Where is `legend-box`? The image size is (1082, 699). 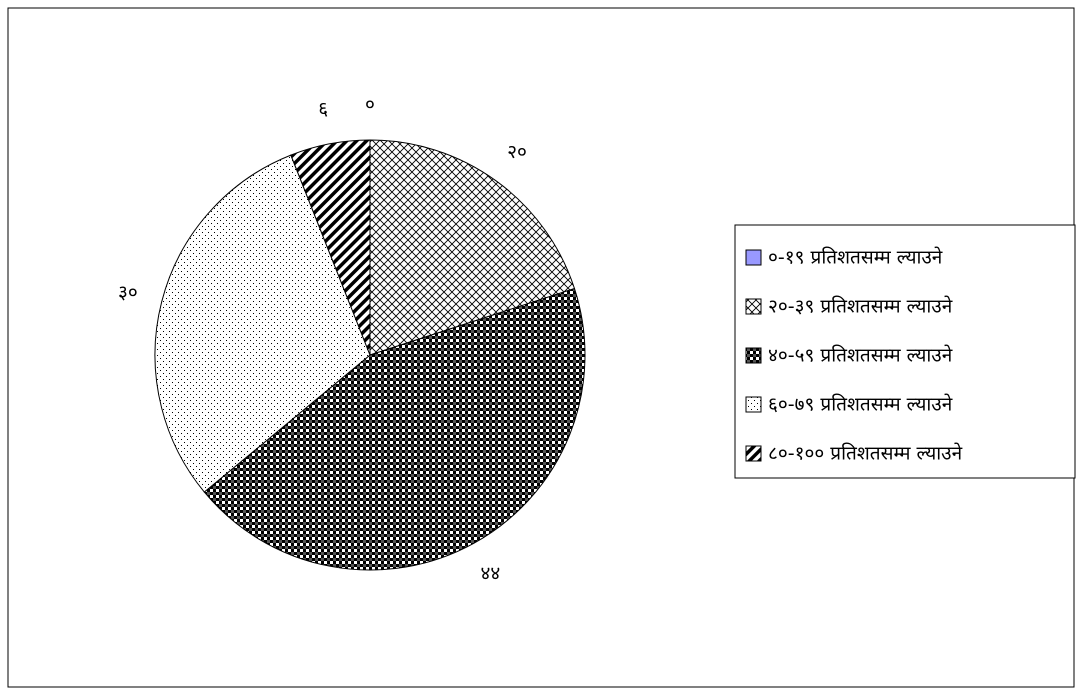 legend-box is located at coordinates (905, 351).